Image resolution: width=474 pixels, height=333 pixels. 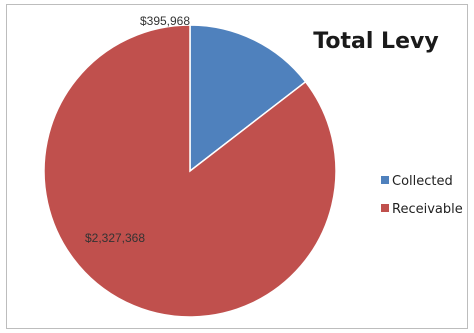 I want to click on data-label-collected: $395,968, so click(x=165, y=21).